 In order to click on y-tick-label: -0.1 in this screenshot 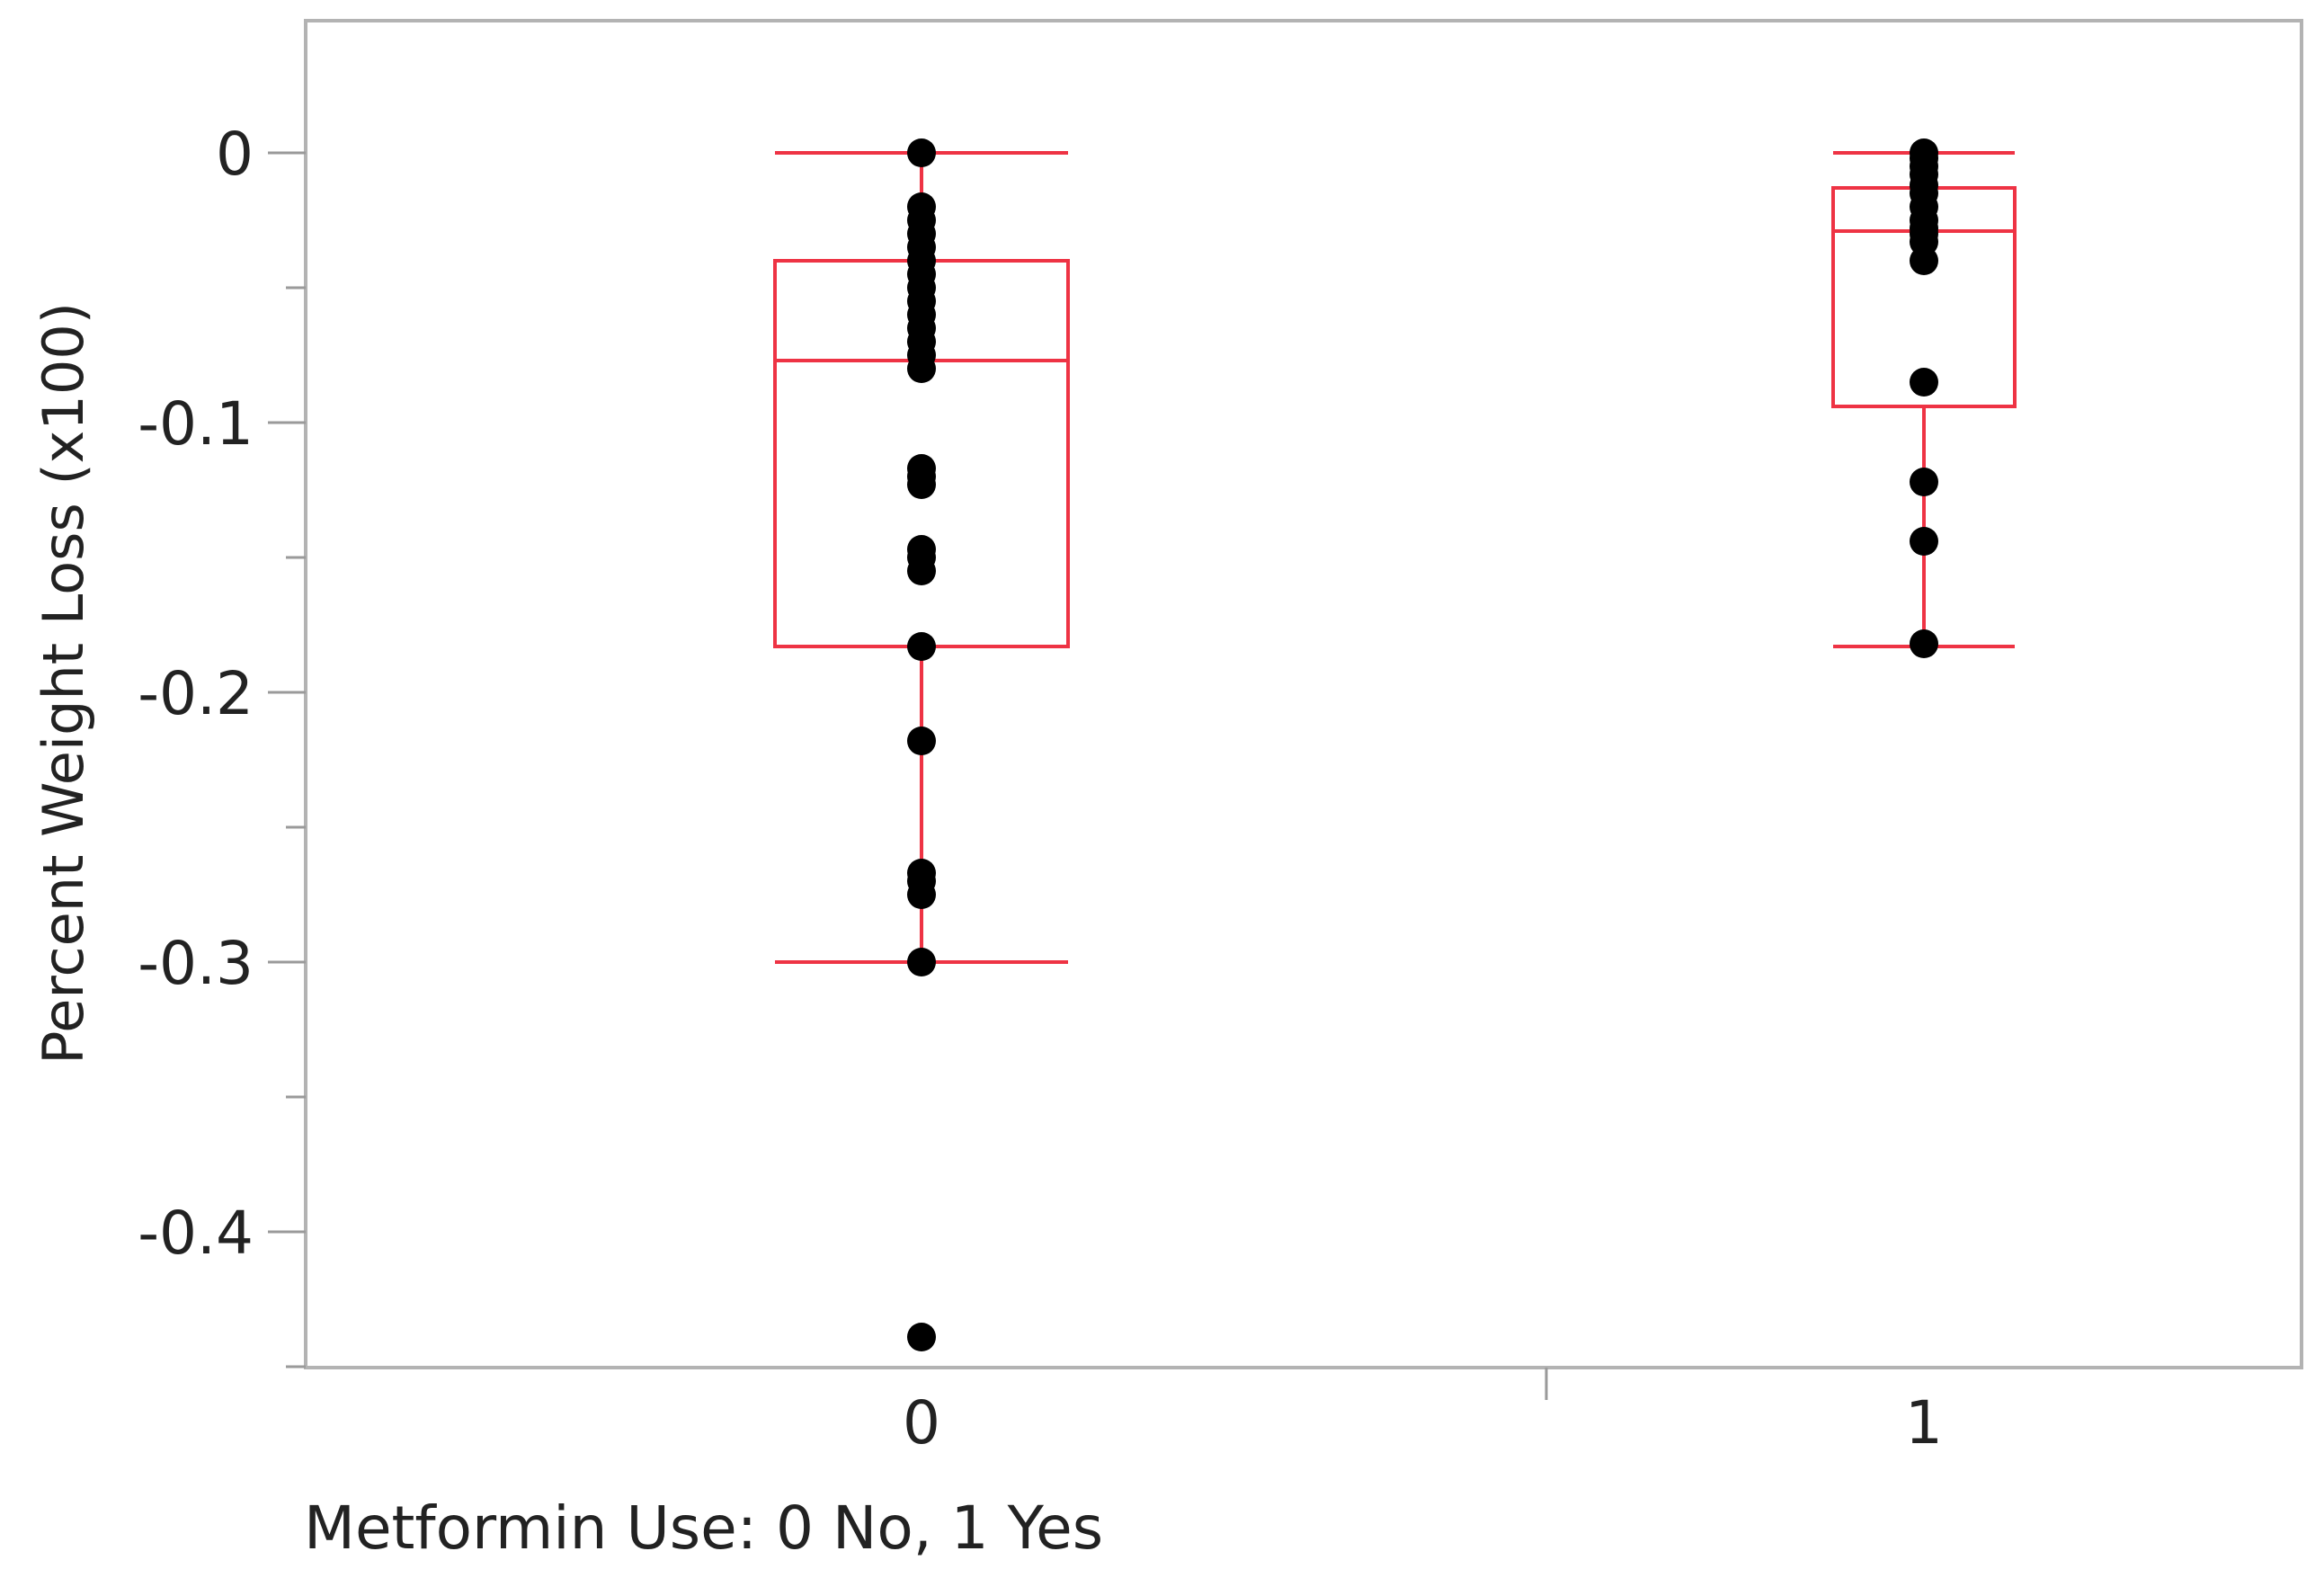, I will do `click(196, 424)`.